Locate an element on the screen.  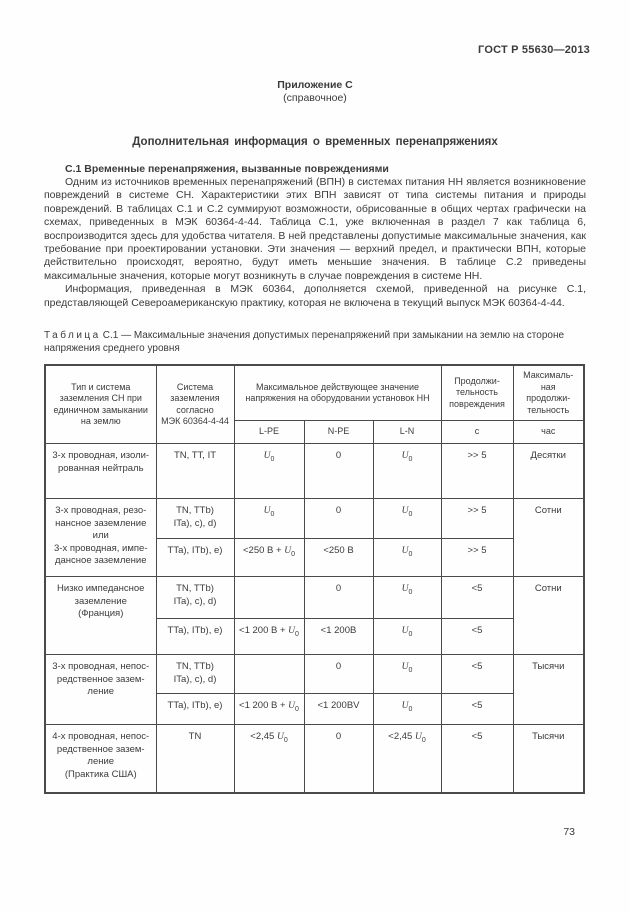
cell-system: TN is located at coordinates (195, 759).